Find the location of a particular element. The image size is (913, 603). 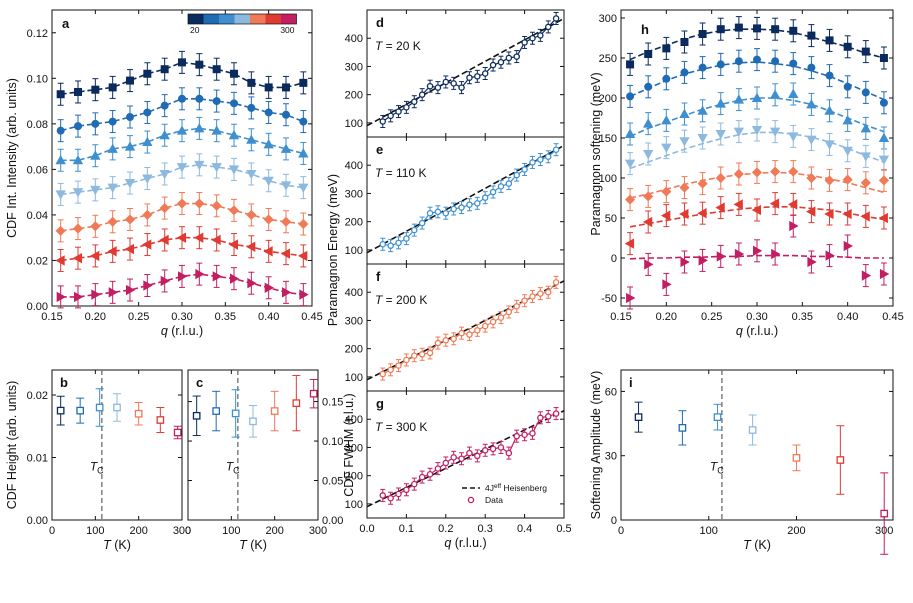

series-250K is located at coordinates (756, 224).